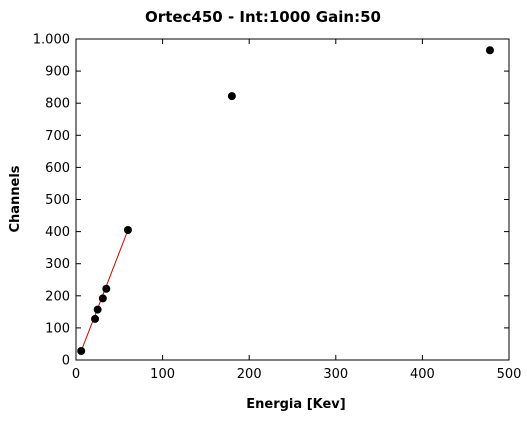 This screenshot has width=527, height=421. I want to click on y-tick-label: 600, so click(57, 168).